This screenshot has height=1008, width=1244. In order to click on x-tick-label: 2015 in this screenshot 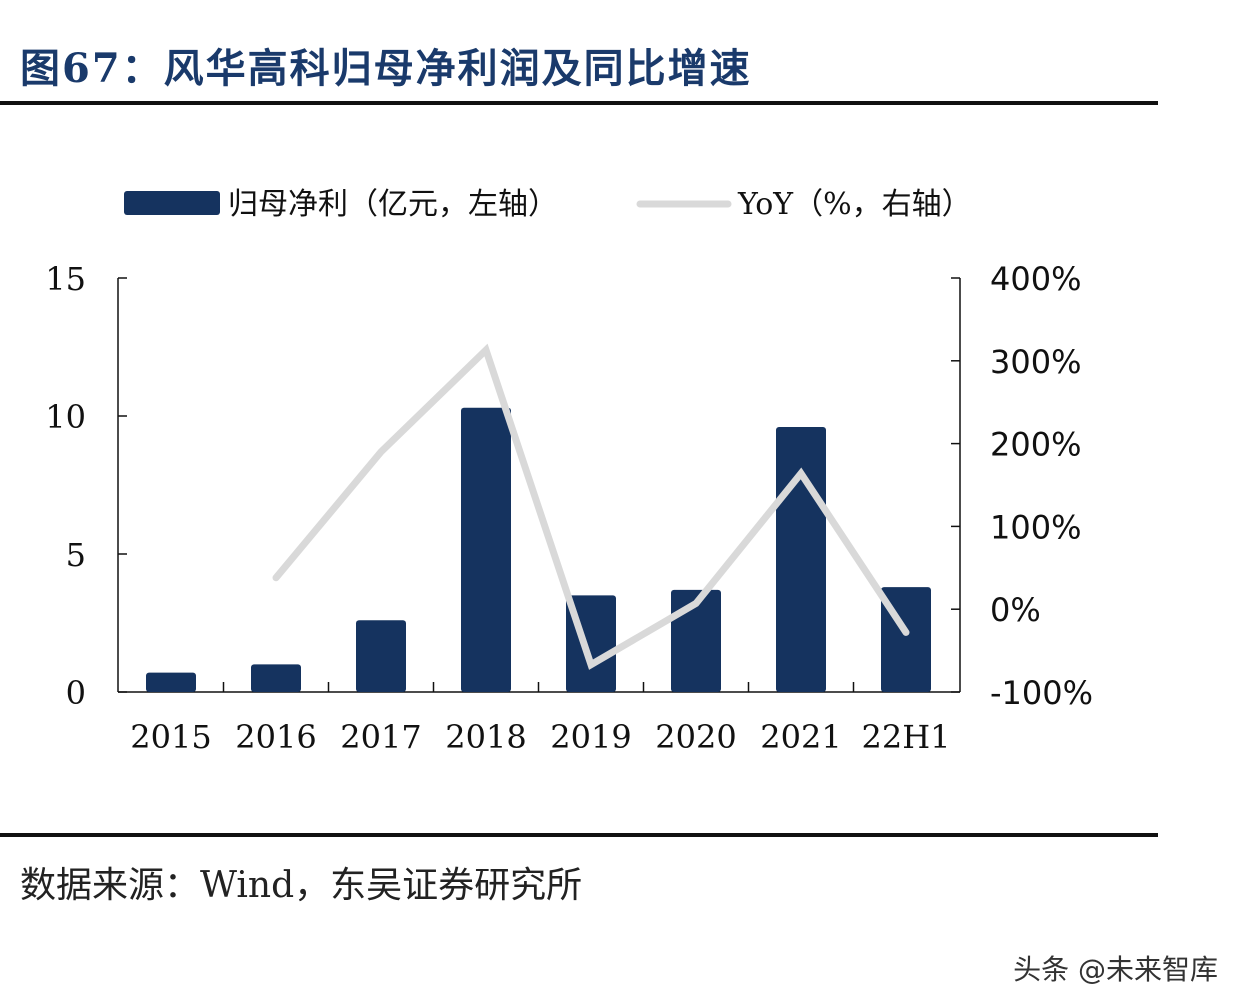, I will do `click(170, 737)`.